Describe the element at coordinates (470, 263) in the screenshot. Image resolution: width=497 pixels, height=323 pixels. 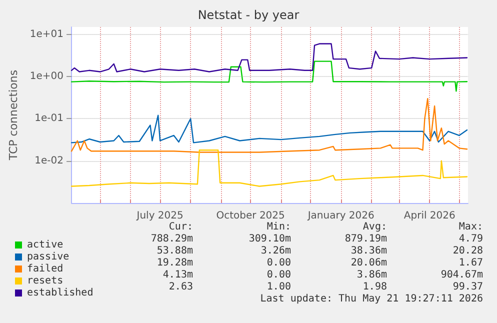
I see `text: 1.67` at that location.